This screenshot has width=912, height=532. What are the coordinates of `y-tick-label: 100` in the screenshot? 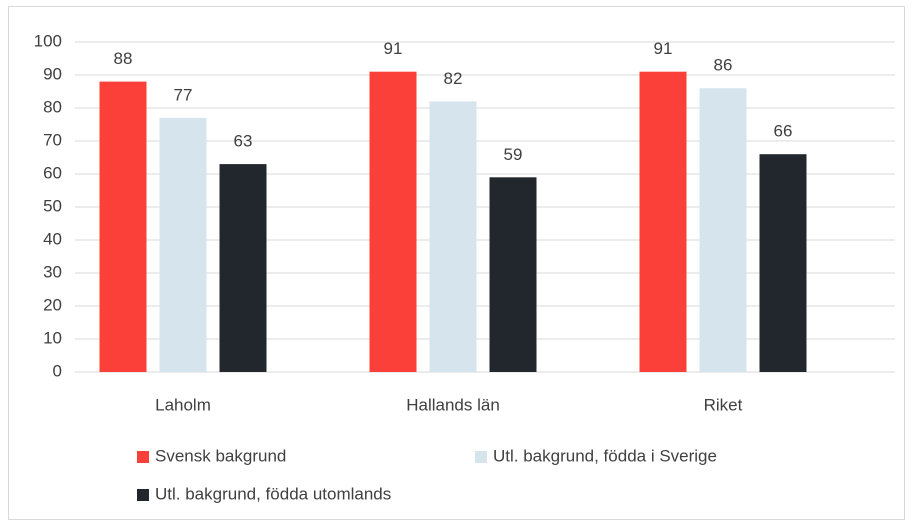 It's located at (48, 40).